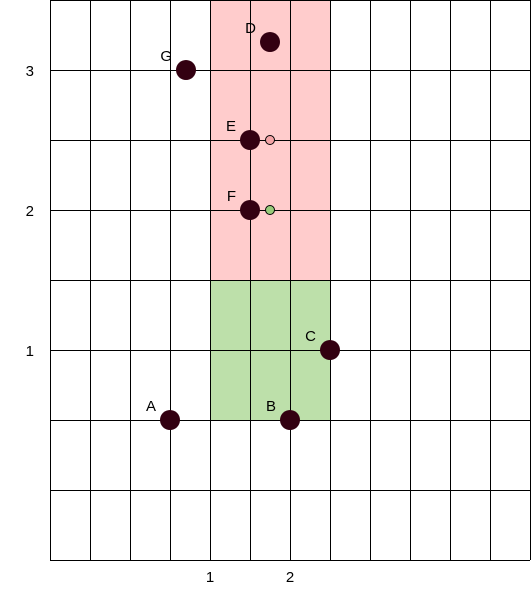 The image size is (532, 591). What do you see at coordinates (210, 577) in the screenshot?
I see `x-tick-label: 1` at bounding box center [210, 577].